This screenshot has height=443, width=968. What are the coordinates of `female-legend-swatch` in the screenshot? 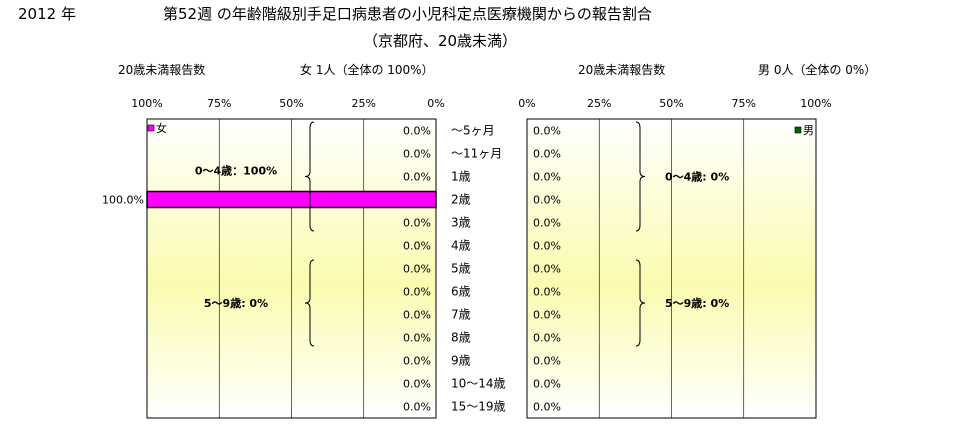 It's located at (151, 128).